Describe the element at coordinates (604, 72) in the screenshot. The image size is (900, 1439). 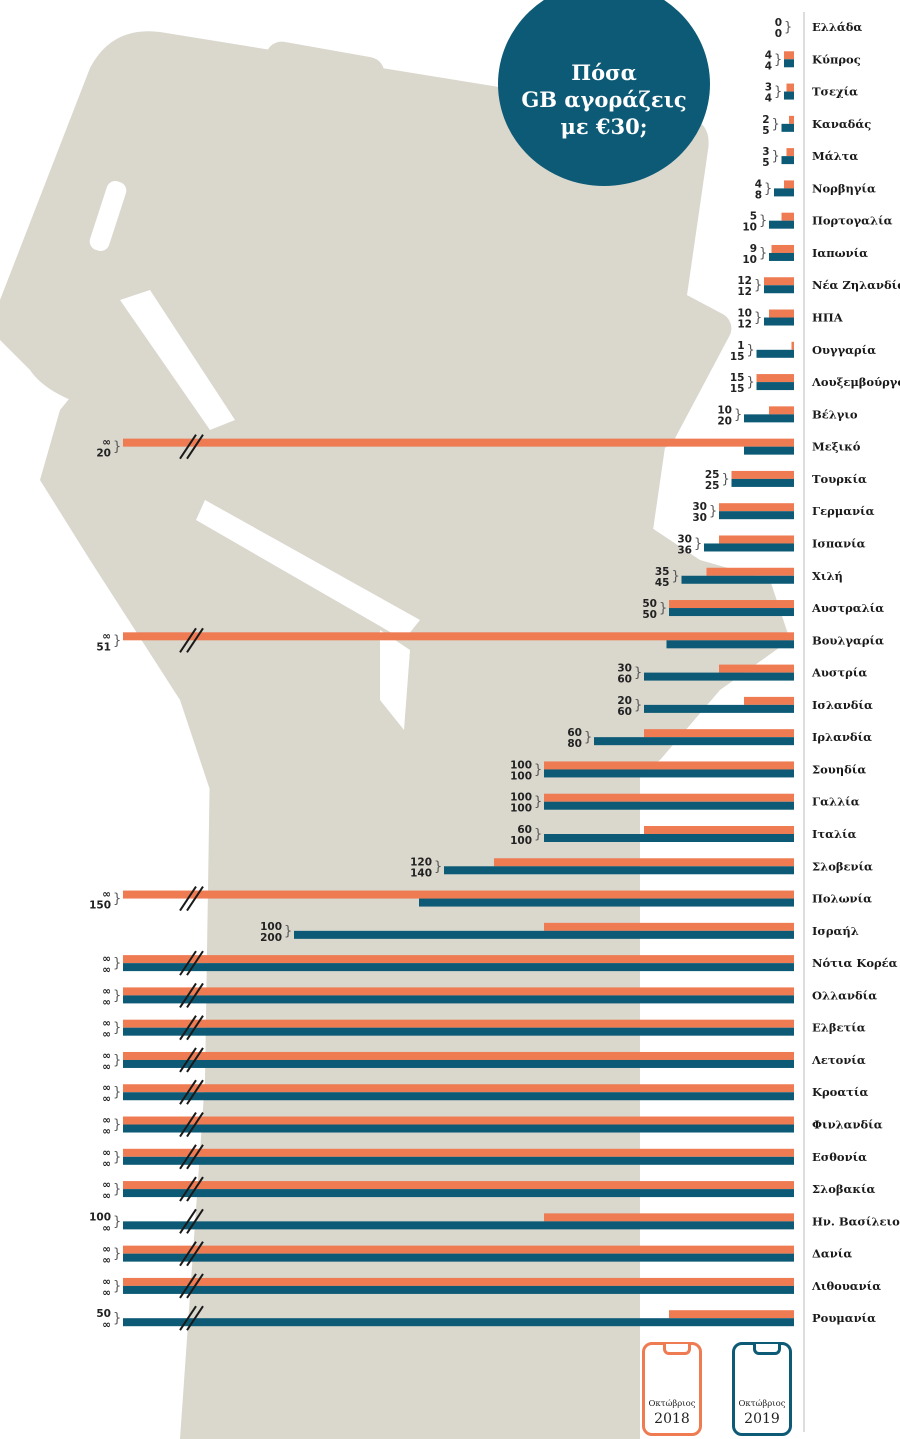
I see `title-line-1: Πόσα` at that location.